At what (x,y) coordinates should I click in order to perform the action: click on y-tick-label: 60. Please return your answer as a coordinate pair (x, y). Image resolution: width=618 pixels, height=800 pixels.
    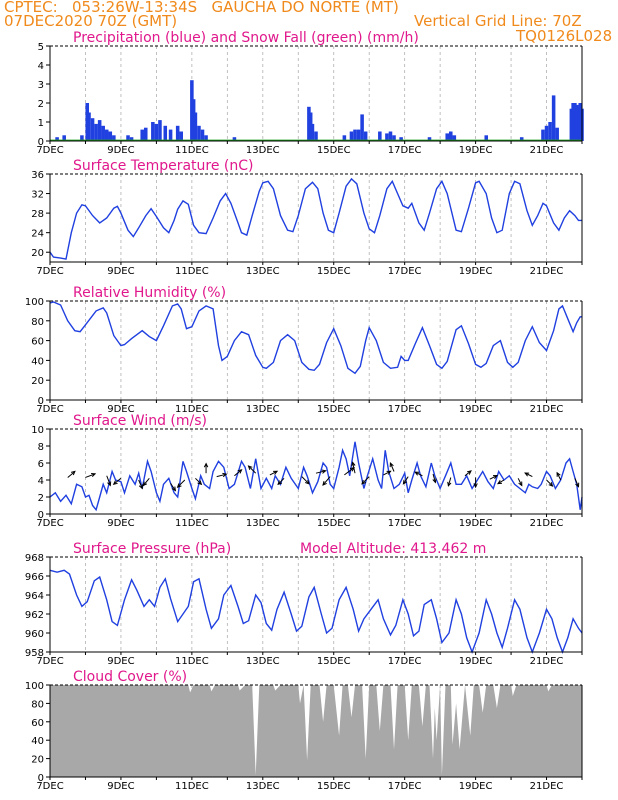
    Looking at the image, I should click on (37, 723).